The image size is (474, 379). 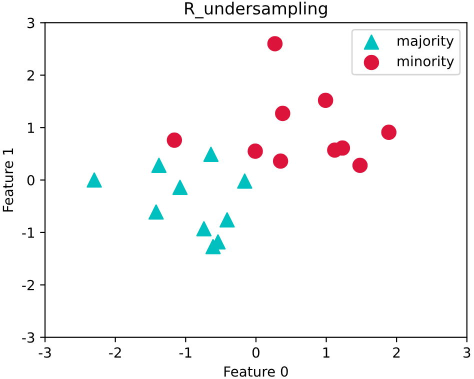 What do you see at coordinates (31, 23) in the screenshot?
I see `y-tick-label: 3` at bounding box center [31, 23].